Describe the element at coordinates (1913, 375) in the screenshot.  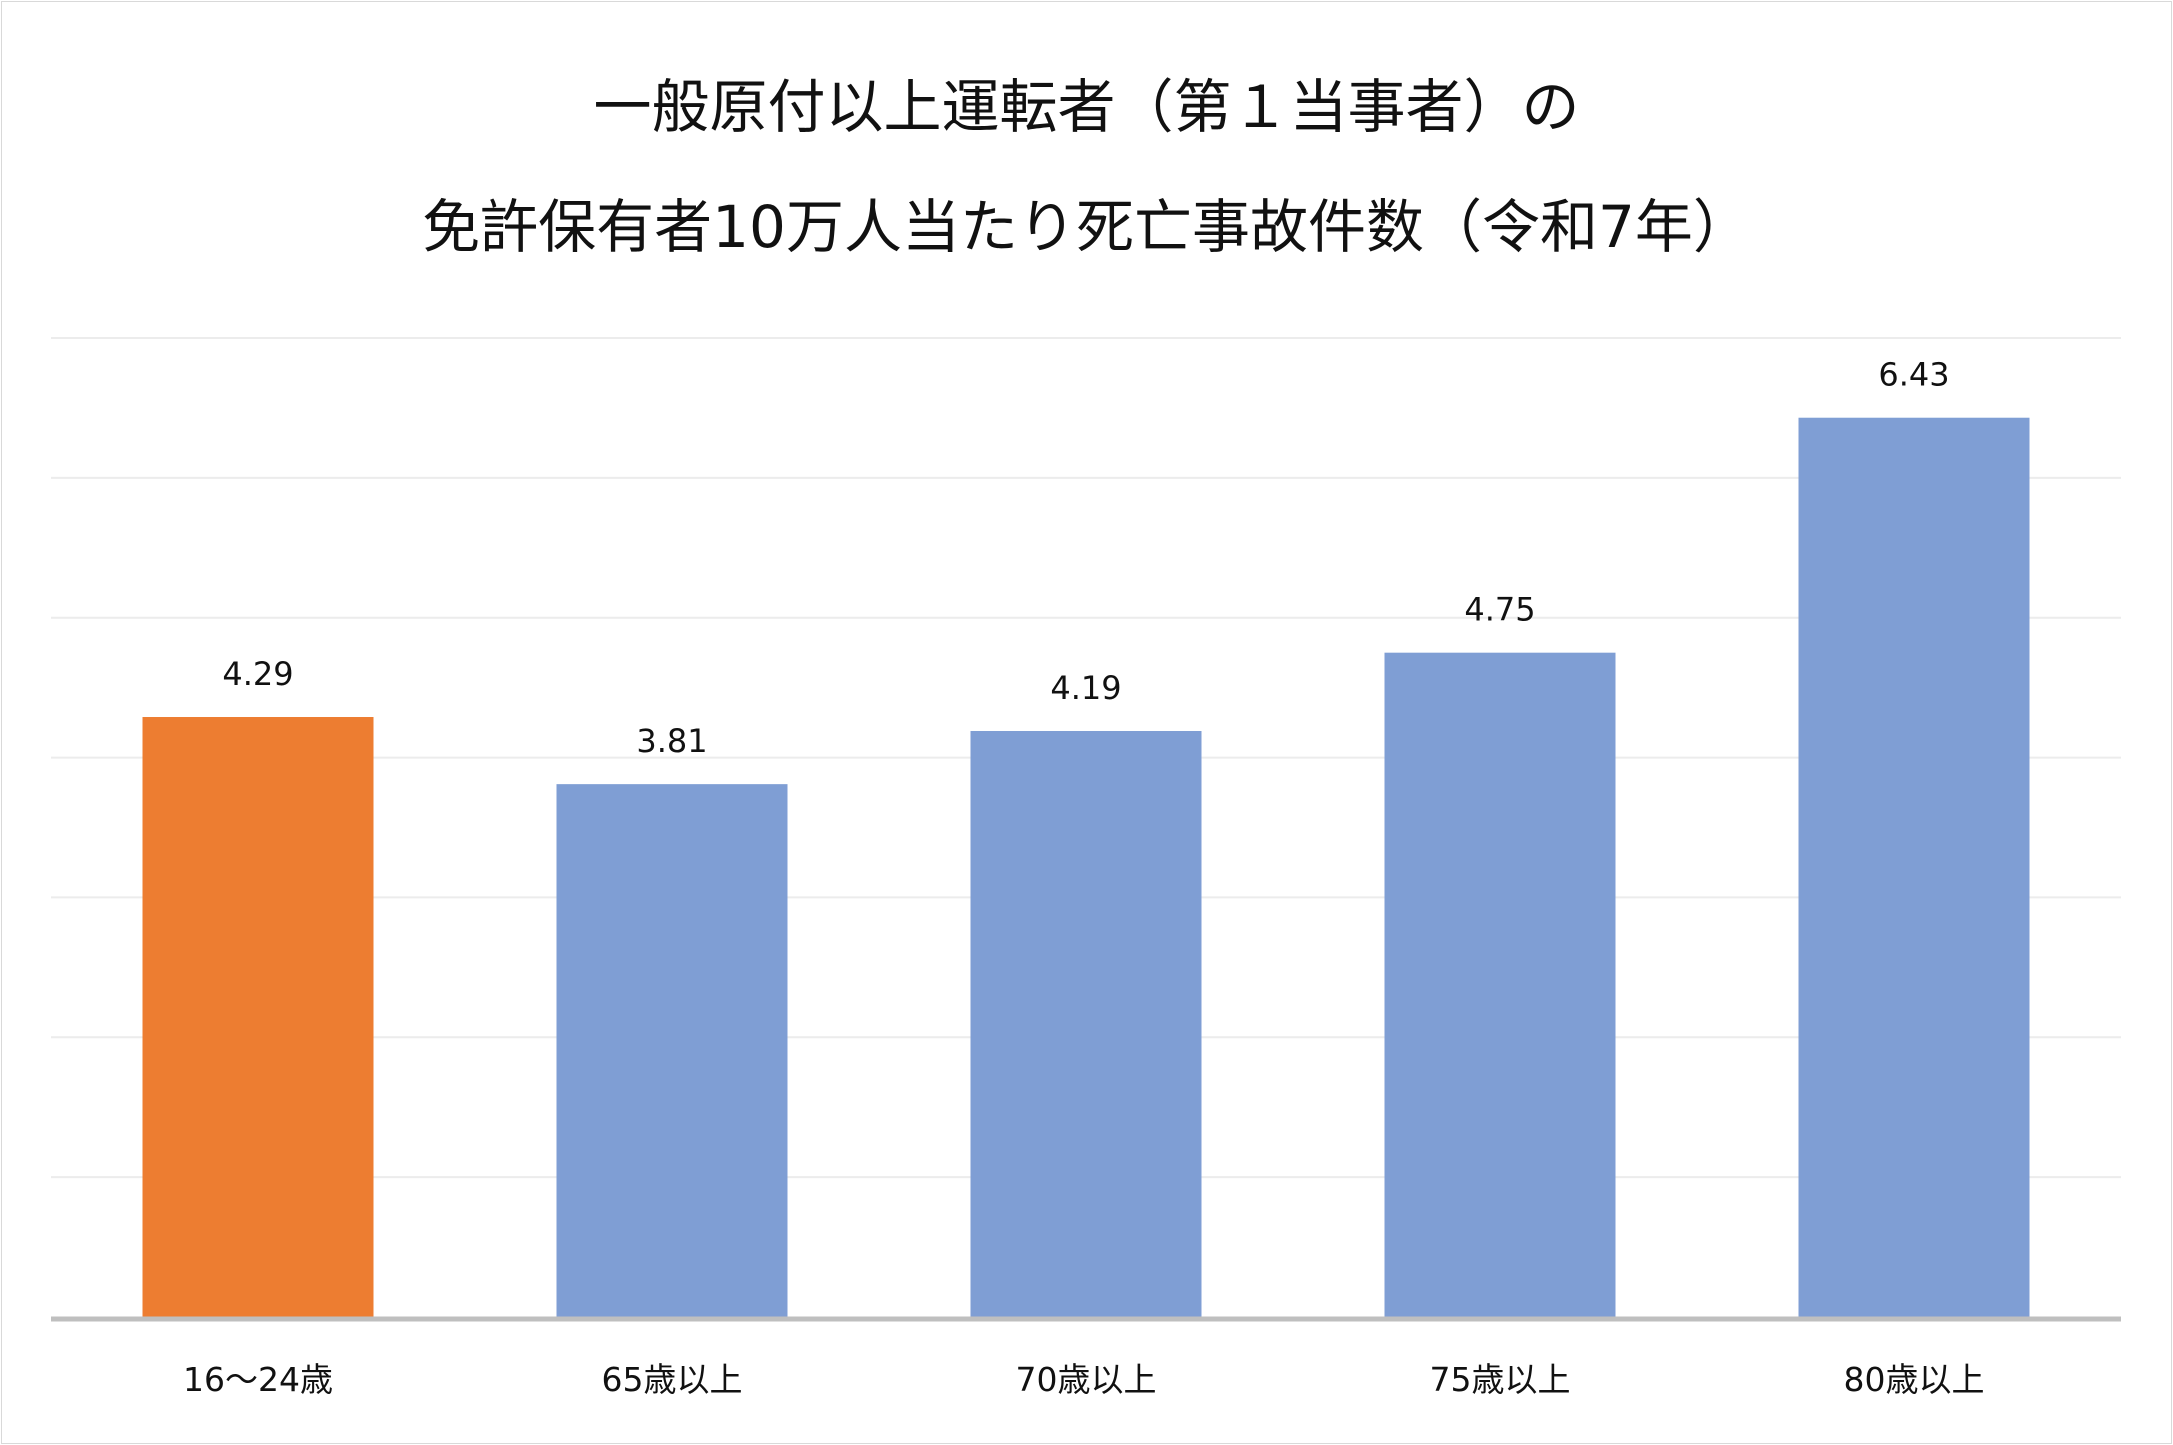
I see `data-label: 6.43` at that location.